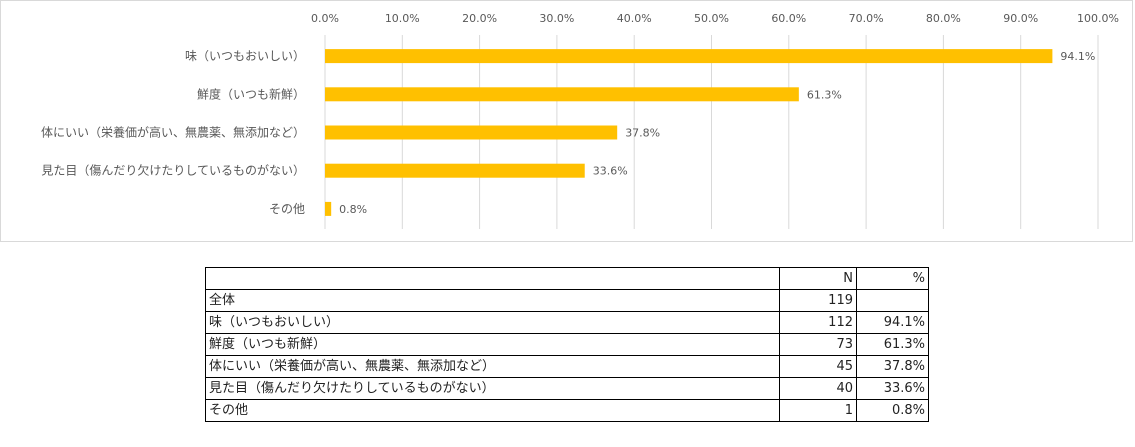 The image size is (1135, 447). I want to click on row-n: 1, so click(818, 410).